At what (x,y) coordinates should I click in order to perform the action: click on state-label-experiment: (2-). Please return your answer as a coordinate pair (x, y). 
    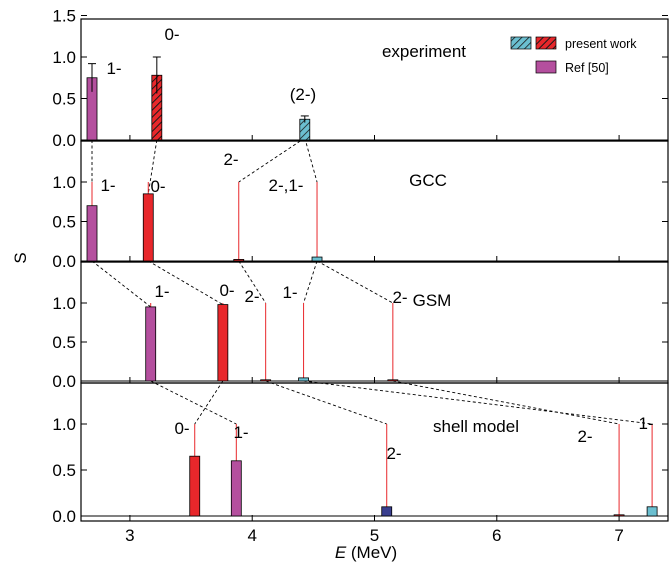
    Looking at the image, I should click on (303, 94).